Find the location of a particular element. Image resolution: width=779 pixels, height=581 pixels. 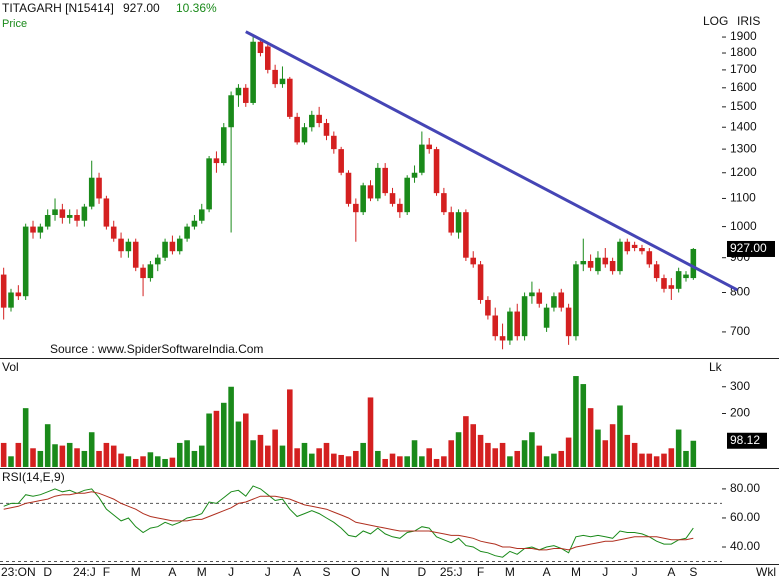

symbol: TITAGARH [N15414] is located at coordinates (58, 8).